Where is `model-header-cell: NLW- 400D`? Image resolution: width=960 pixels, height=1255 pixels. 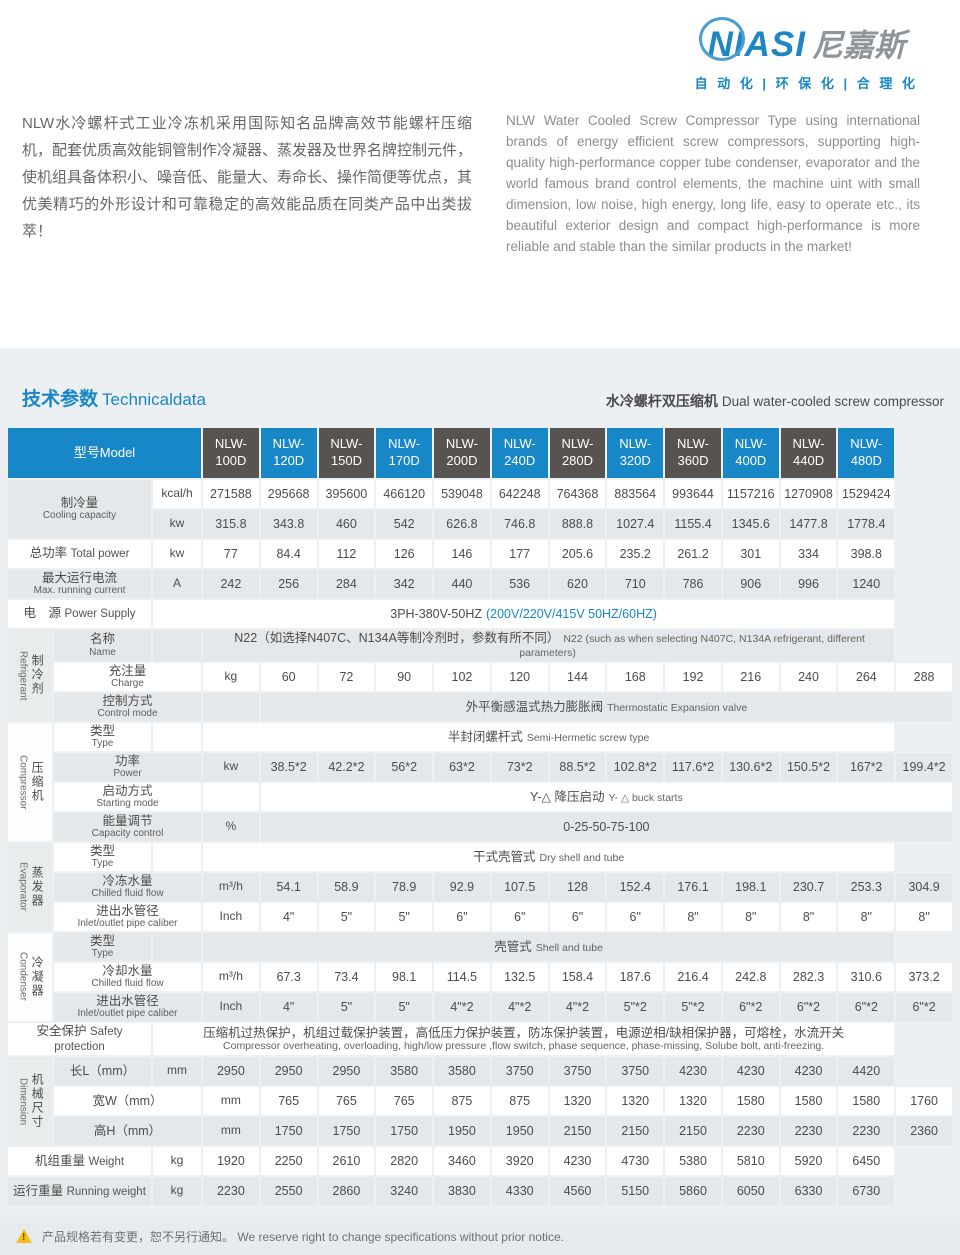 model-header-cell: NLW- 400D is located at coordinates (750, 453).